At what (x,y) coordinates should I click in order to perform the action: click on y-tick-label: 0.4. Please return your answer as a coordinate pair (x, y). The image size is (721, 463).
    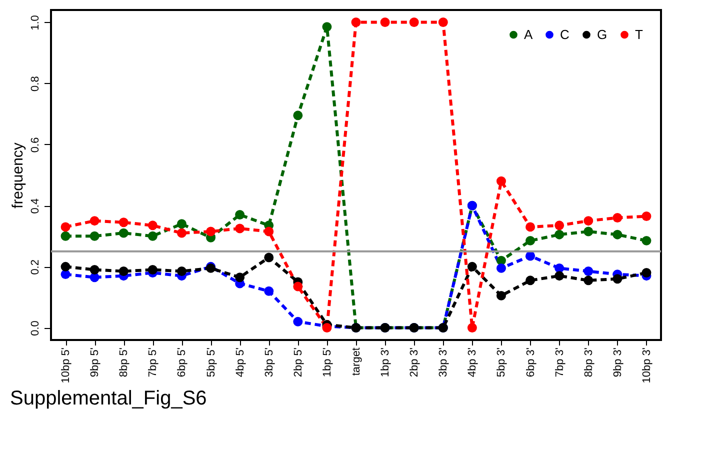
    Looking at the image, I should click on (36, 206).